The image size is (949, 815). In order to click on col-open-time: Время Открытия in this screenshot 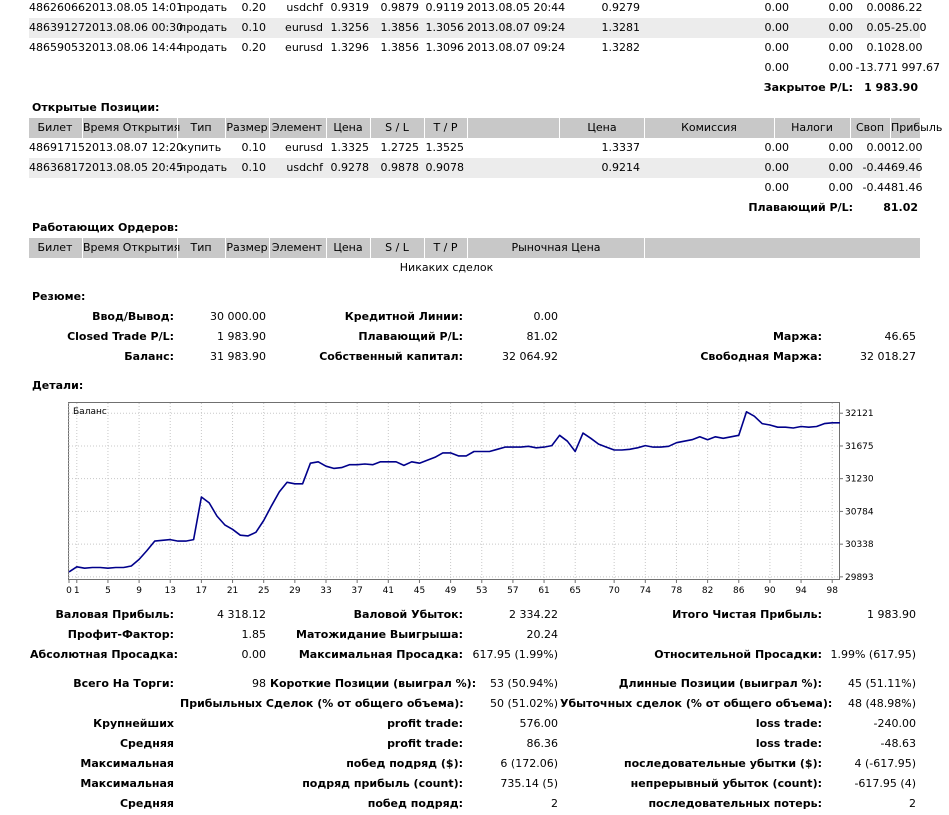, I will do `click(132, 127)`.